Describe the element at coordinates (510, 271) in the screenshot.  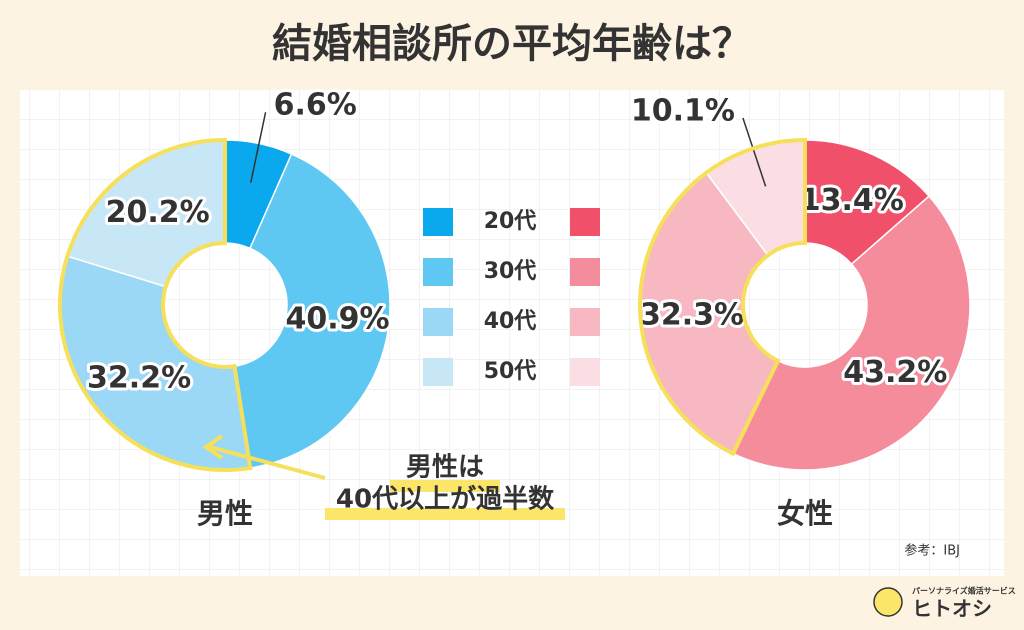
I see `legend-label: 30代` at that location.